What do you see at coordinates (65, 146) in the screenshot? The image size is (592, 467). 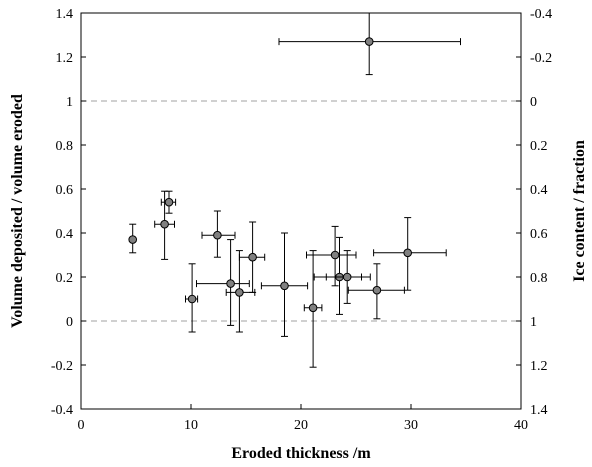 I see `y-tick-label: 0.8` at bounding box center [65, 146].